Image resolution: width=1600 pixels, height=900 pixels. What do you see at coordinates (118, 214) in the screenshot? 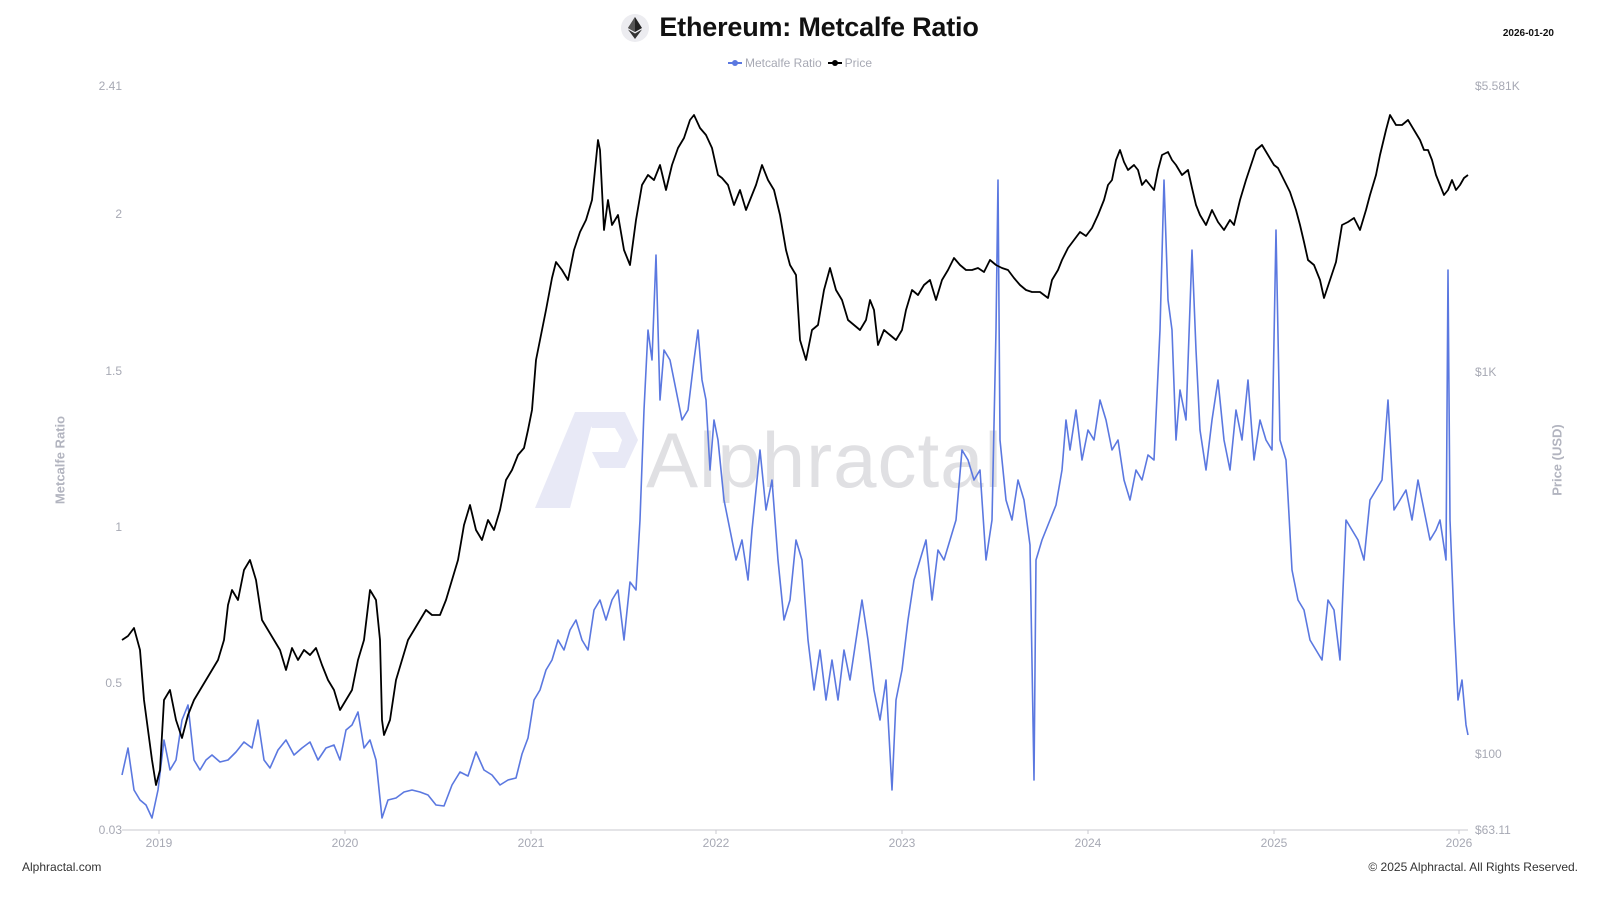
I see `left-axis-tick: 2` at bounding box center [118, 214].